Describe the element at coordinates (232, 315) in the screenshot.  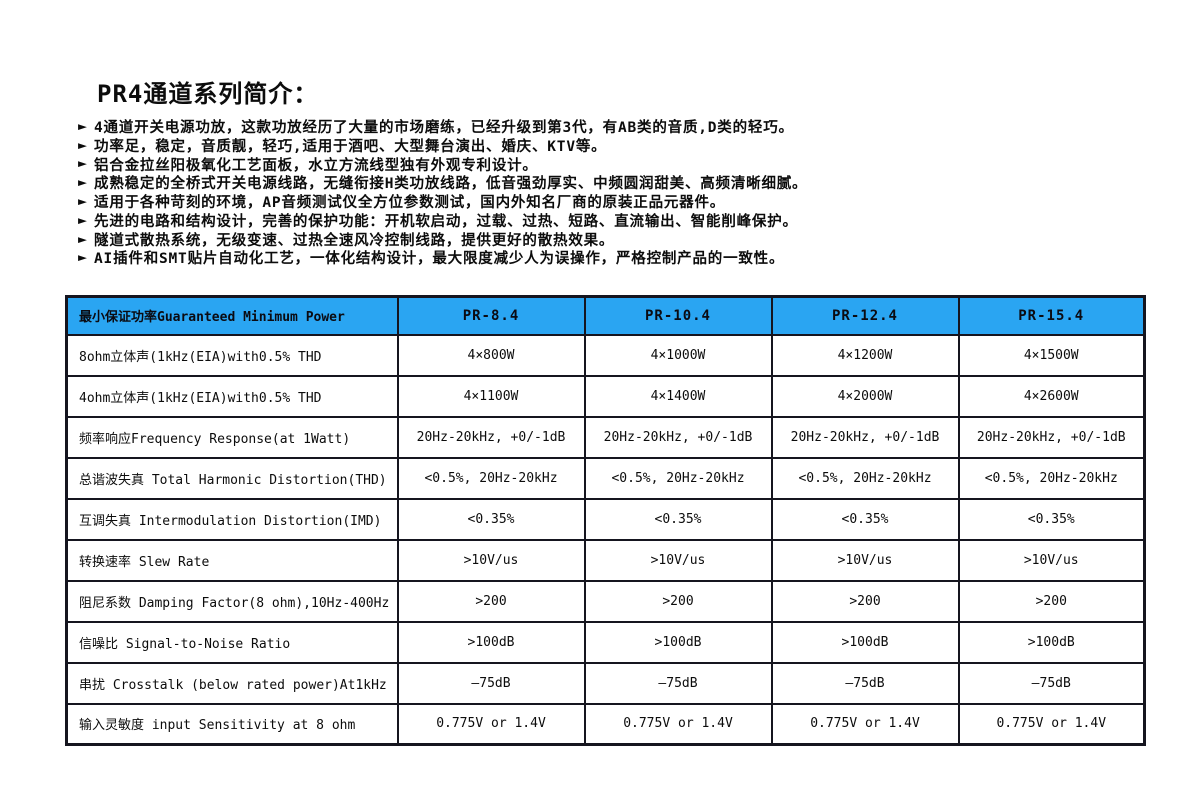
I see `param-column-header: 最小保证功率Guaranteed Minimum Power` at that location.